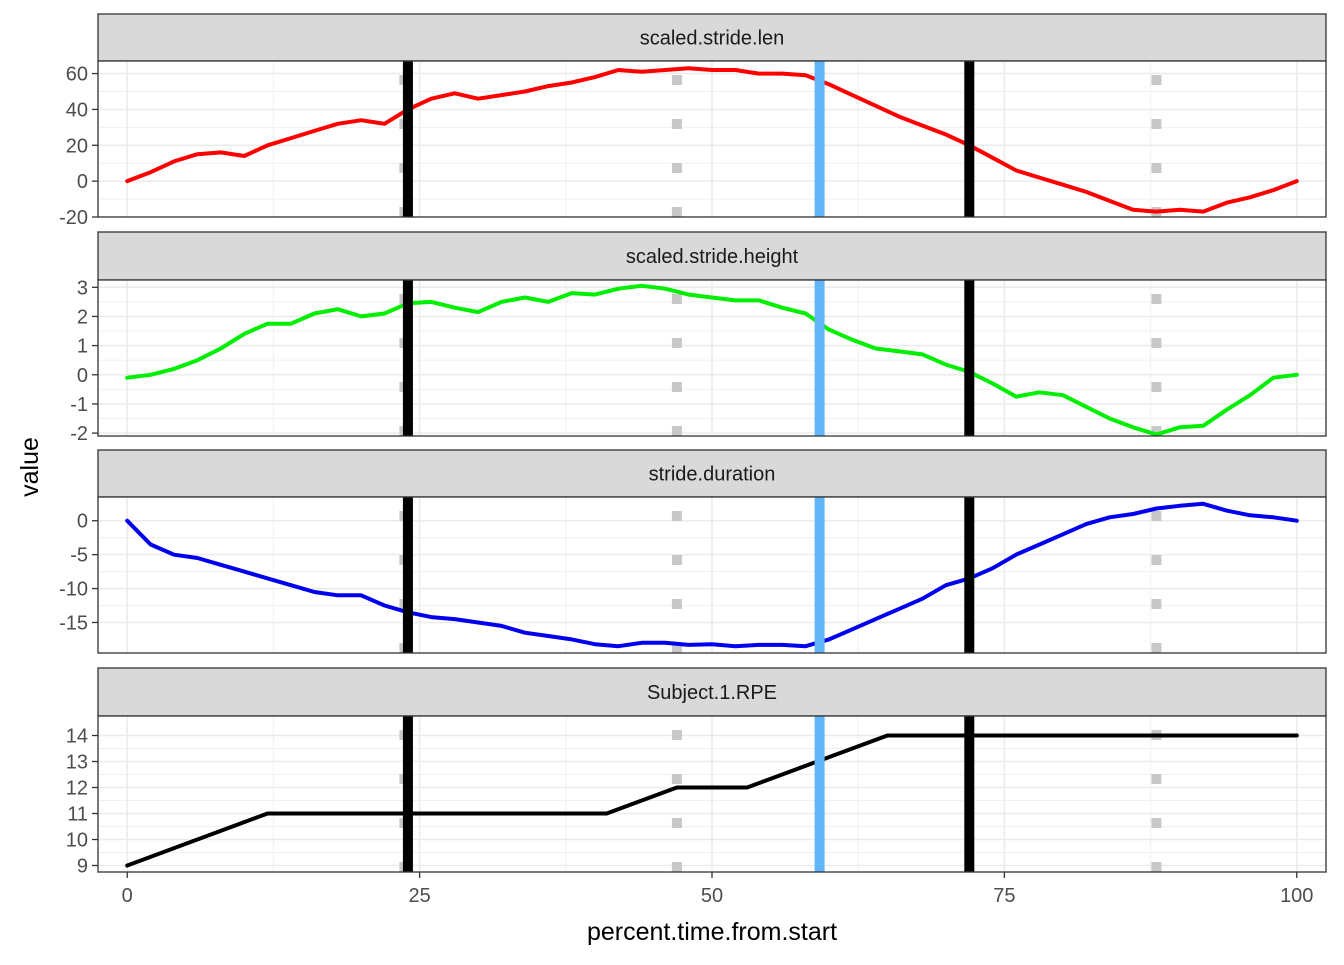 The width and height of the screenshot is (1344, 965). Describe the element at coordinates (82, 347) in the screenshot. I see `y-tick-label: 1` at that location.